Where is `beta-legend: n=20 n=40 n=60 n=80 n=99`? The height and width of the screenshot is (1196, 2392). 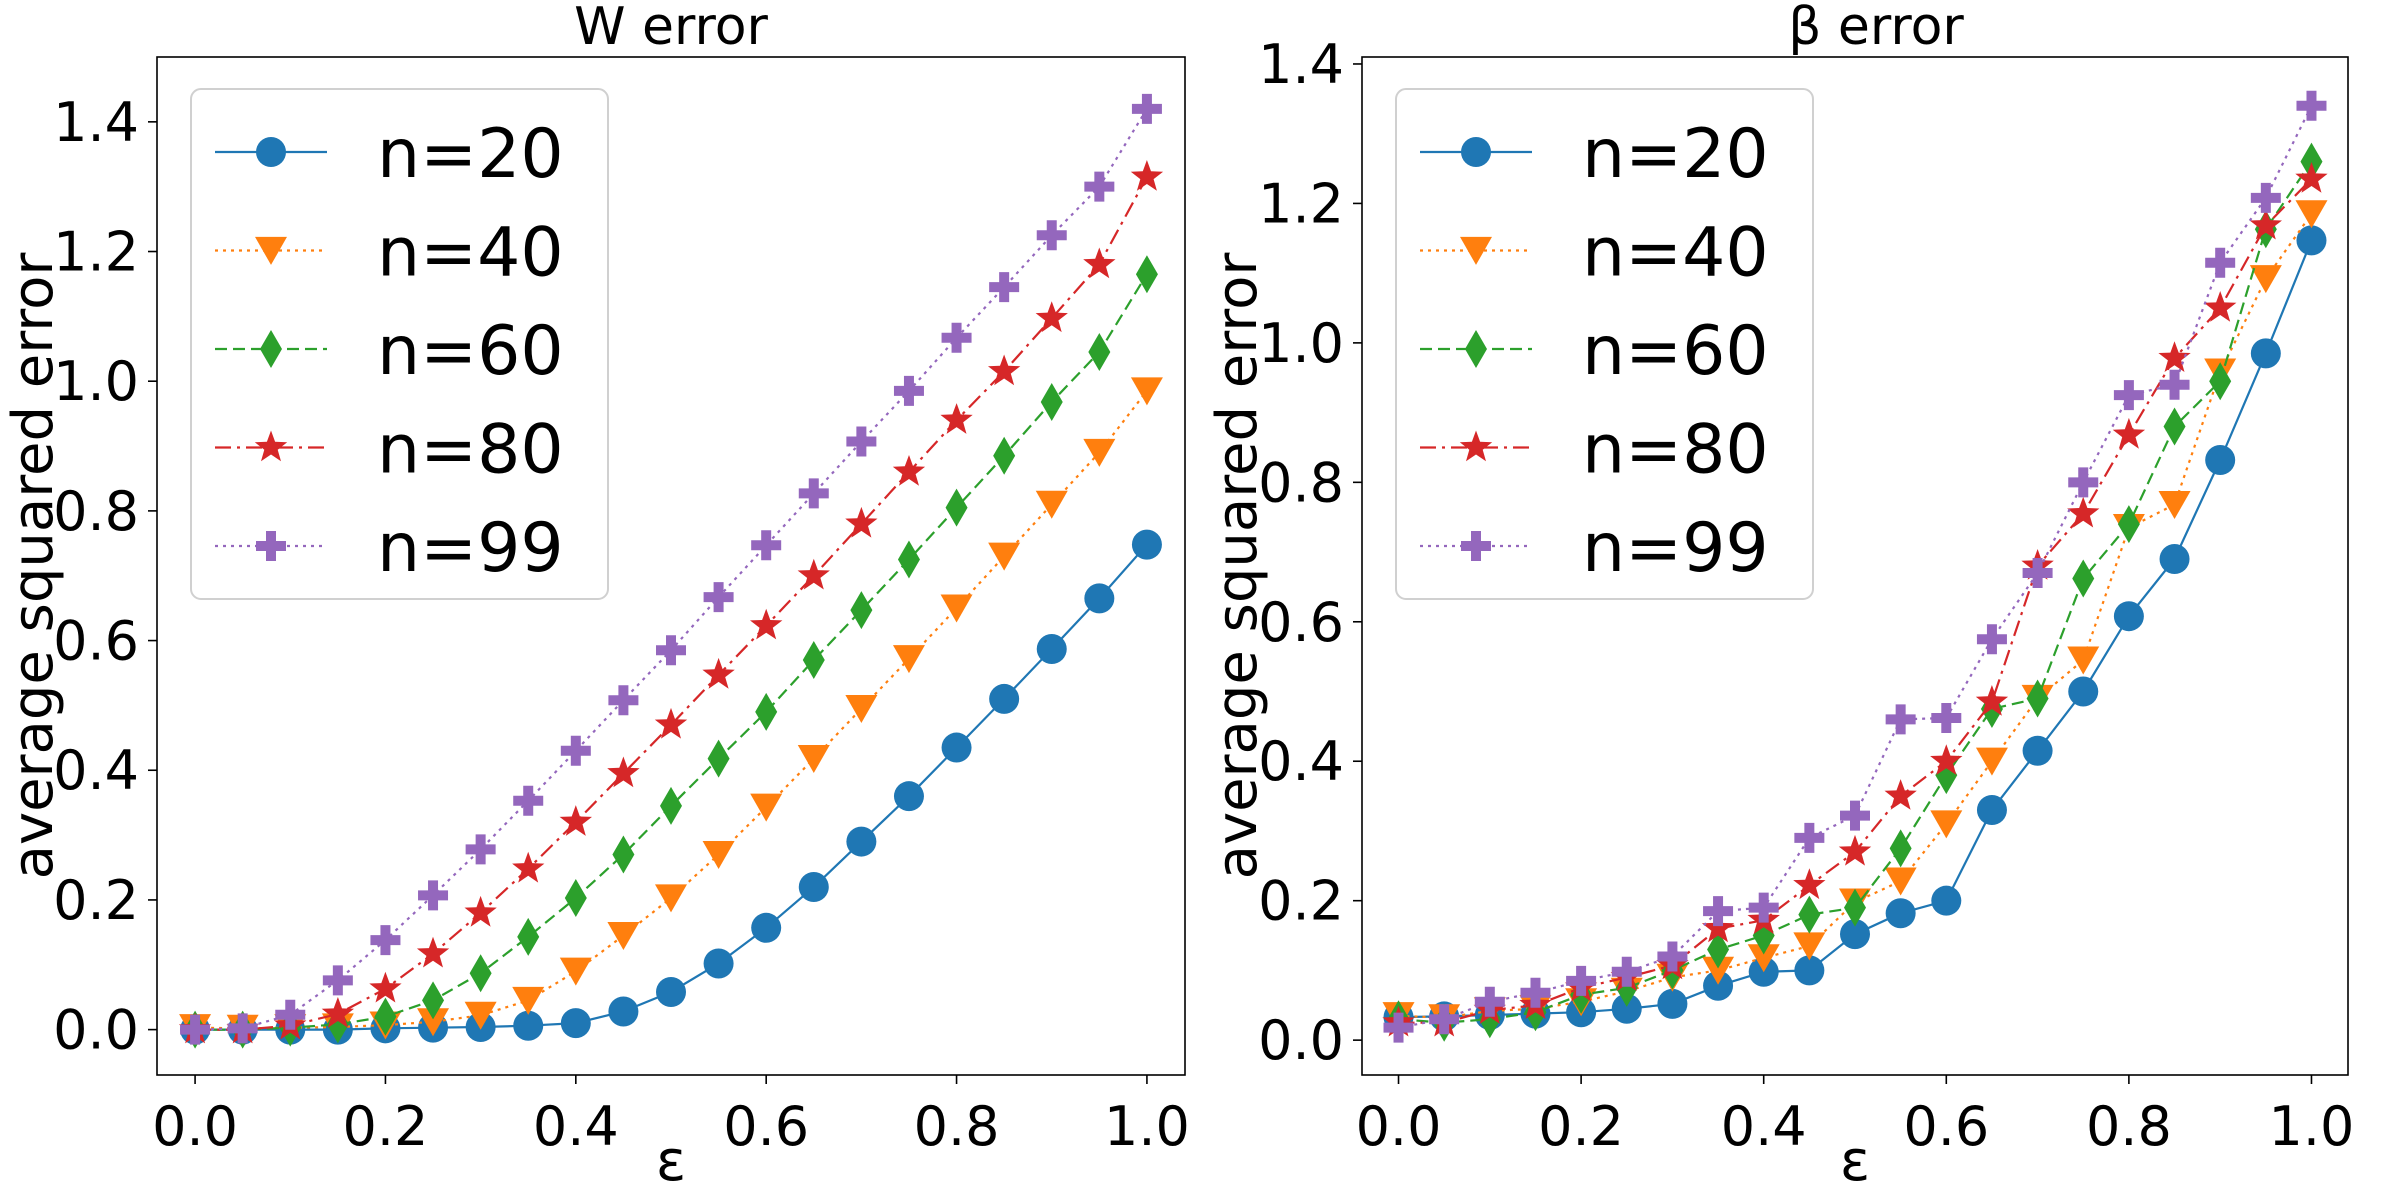 beta-legend: n=20 n=40 n=60 n=80 n=99 is located at coordinates (1604, 344).